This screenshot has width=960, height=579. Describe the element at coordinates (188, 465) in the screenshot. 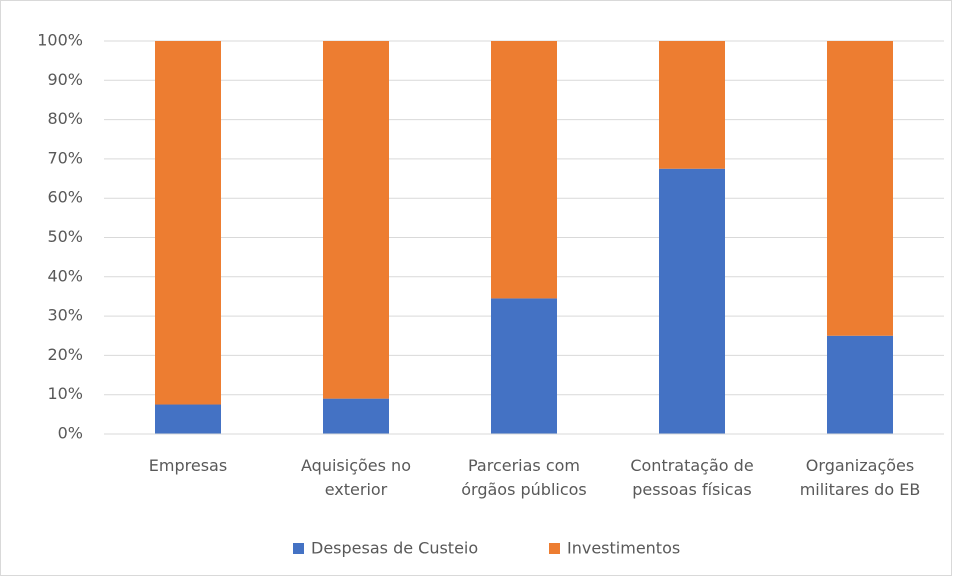

I see `x-tick-label: Empresas` at that location.